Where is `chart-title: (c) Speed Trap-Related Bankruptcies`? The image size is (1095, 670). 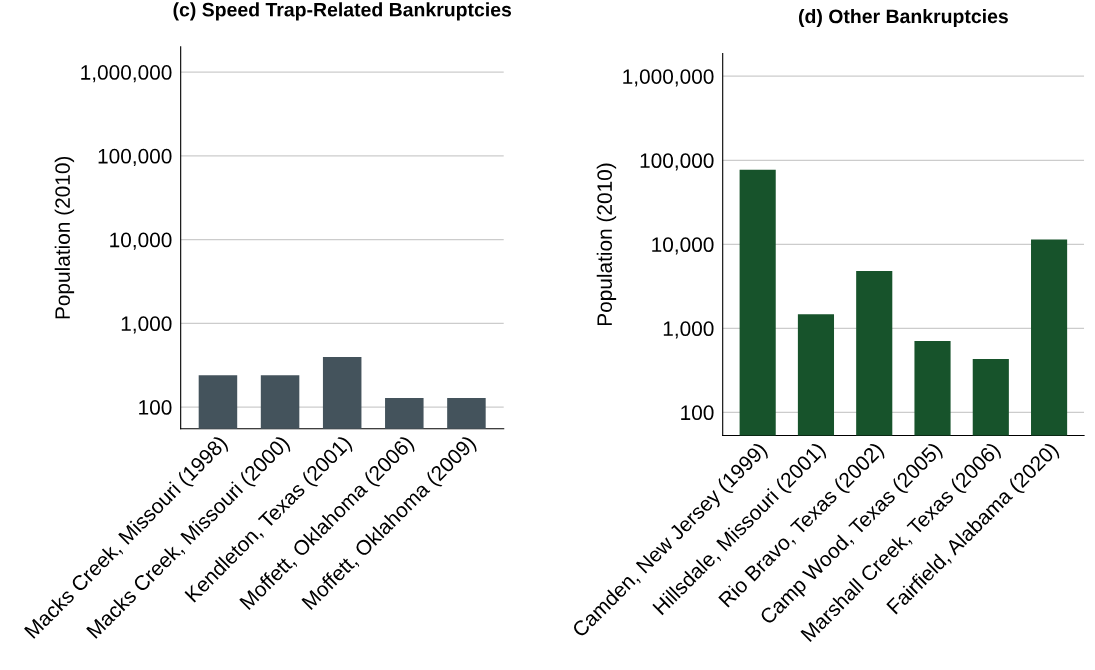 chart-title: (c) Speed Trap-Related Bankruptcies is located at coordinates (342, 11).